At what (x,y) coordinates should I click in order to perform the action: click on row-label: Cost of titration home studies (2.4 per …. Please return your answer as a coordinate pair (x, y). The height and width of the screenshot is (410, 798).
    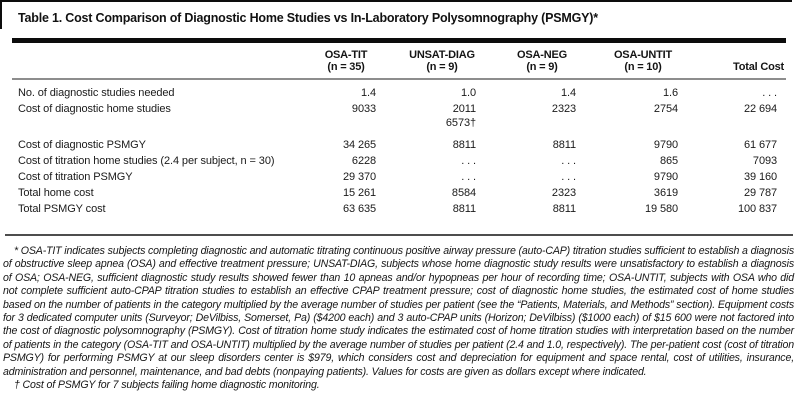
    Looking at the image, I should click on (146, 161).